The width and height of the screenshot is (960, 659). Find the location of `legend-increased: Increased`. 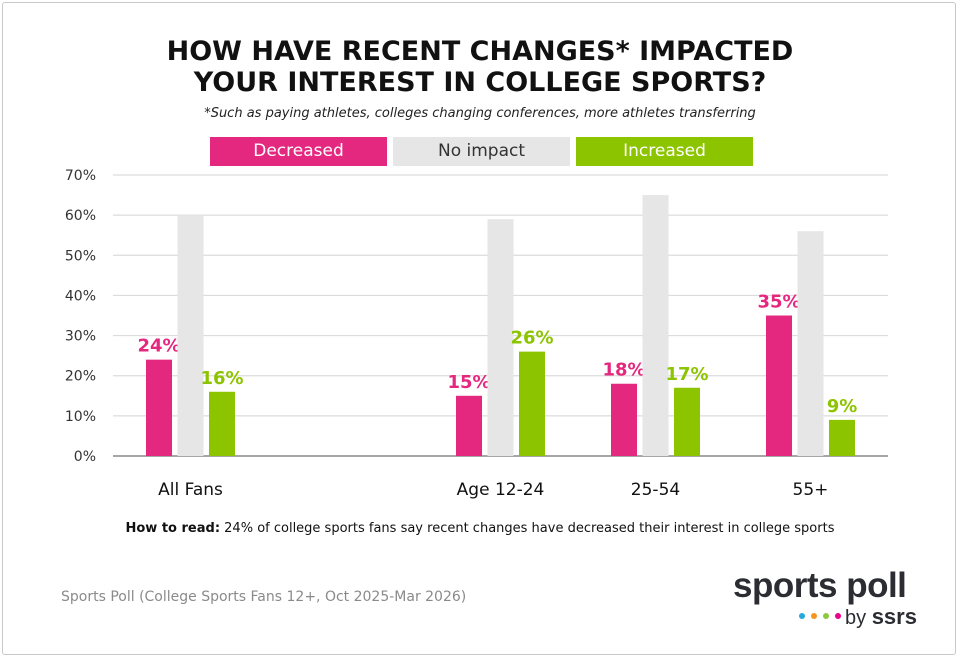

legend-increased: Increased is located at coordinates (664, 151).